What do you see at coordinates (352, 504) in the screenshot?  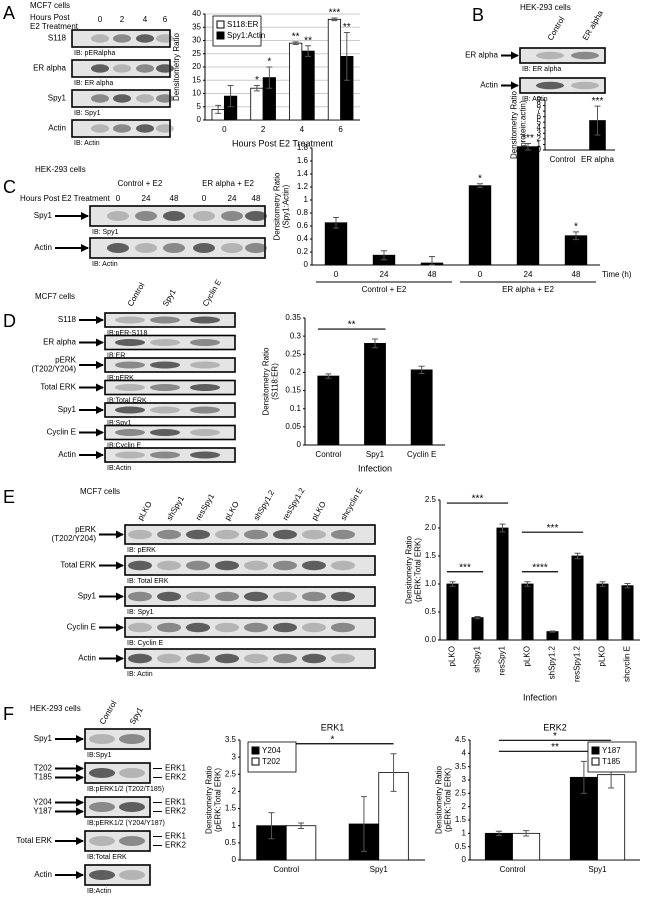 I see `lane-label: shcyclin E` at bounding box center [352, 504].